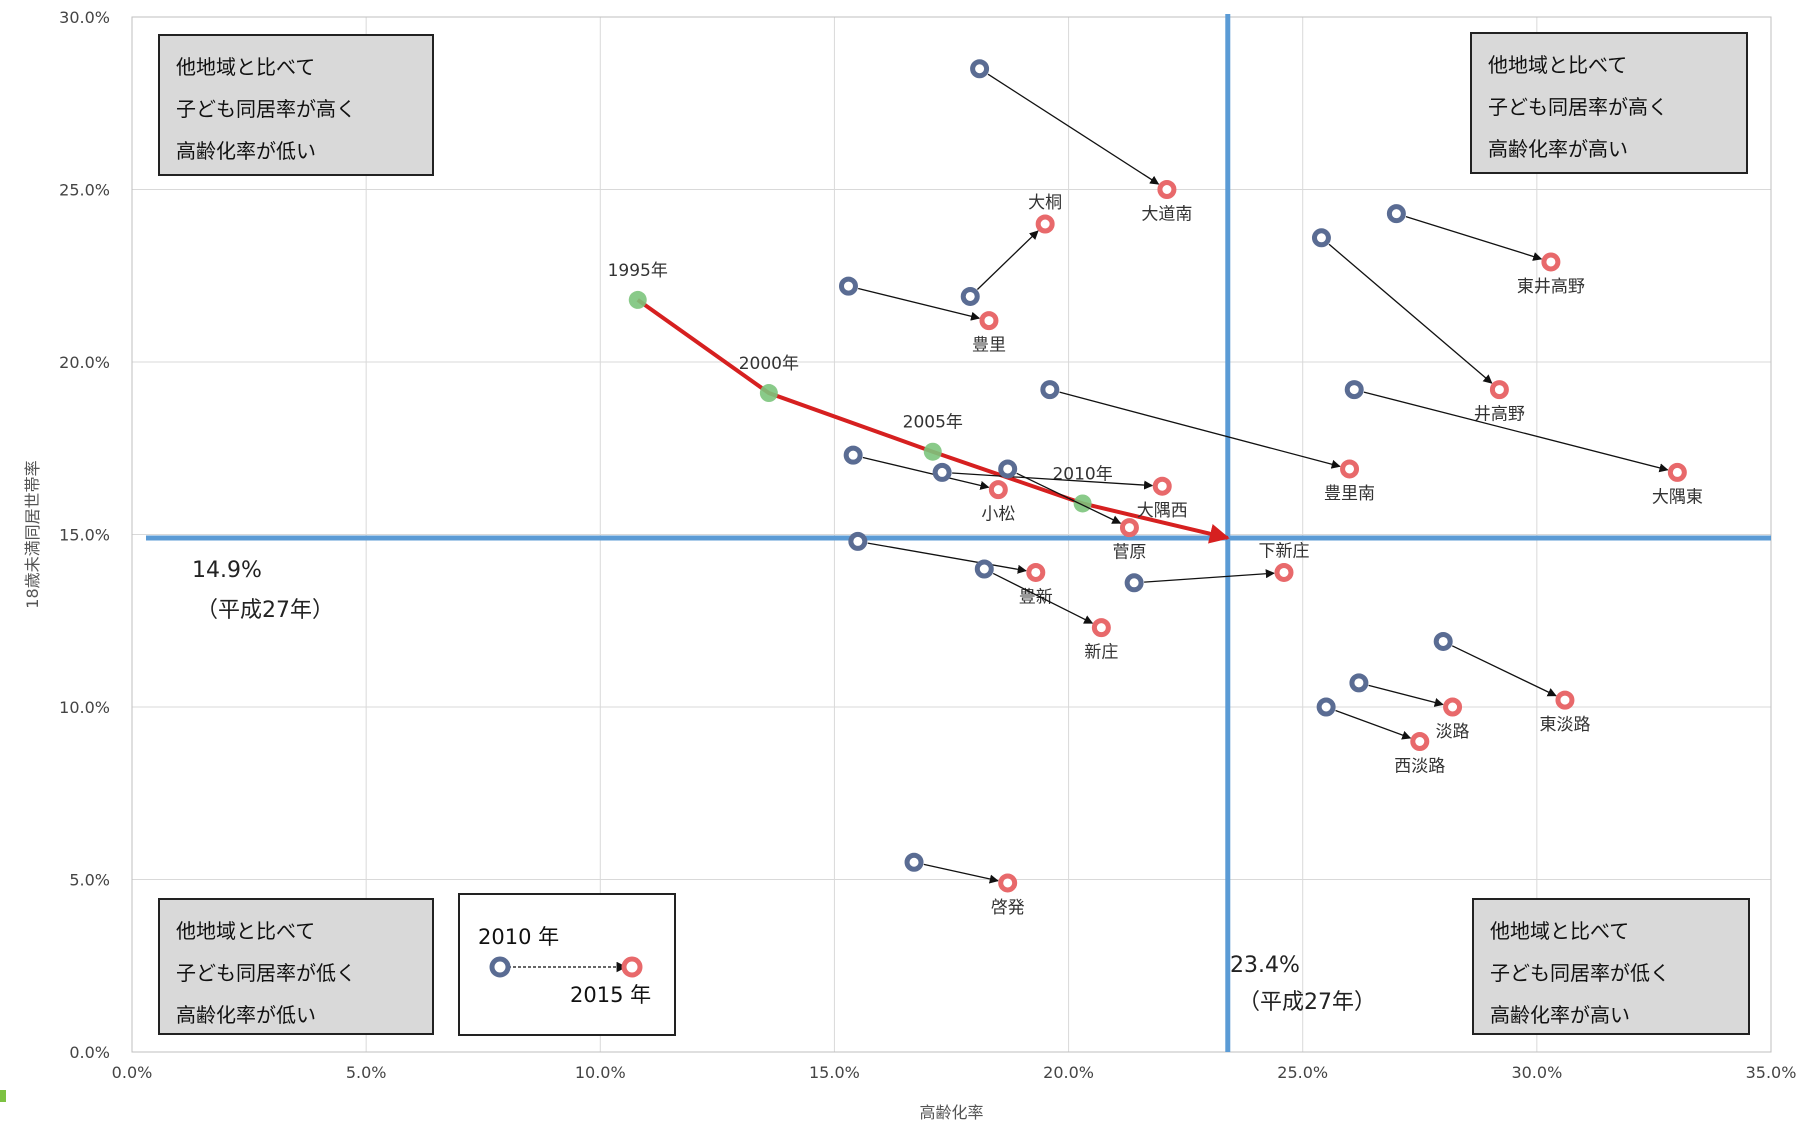 The width and height of the screenshot is (1808, 1125). I want to click on quadrant-top-right: 他地域と比べて 子ども同居率が高く 高齢化率が高い, so click(1609, 103).